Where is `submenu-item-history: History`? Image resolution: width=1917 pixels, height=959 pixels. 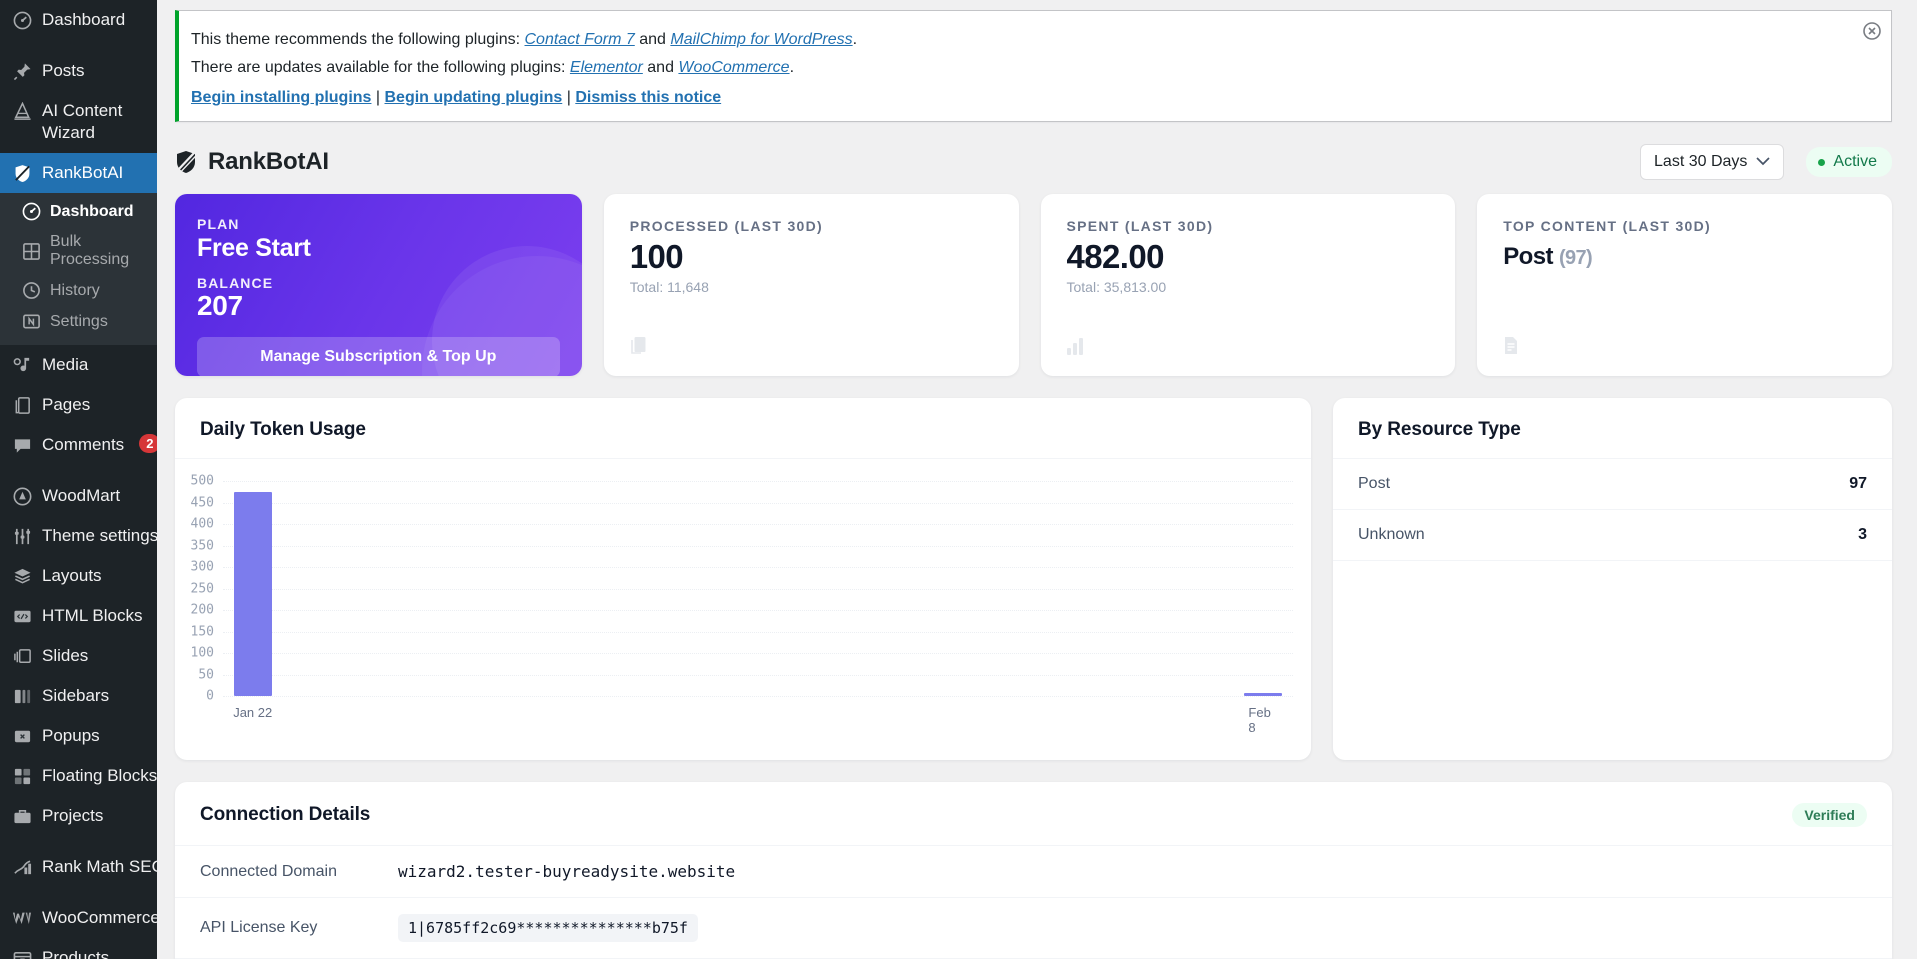
submenu-item-history: History is located at coordinates (78, 290).